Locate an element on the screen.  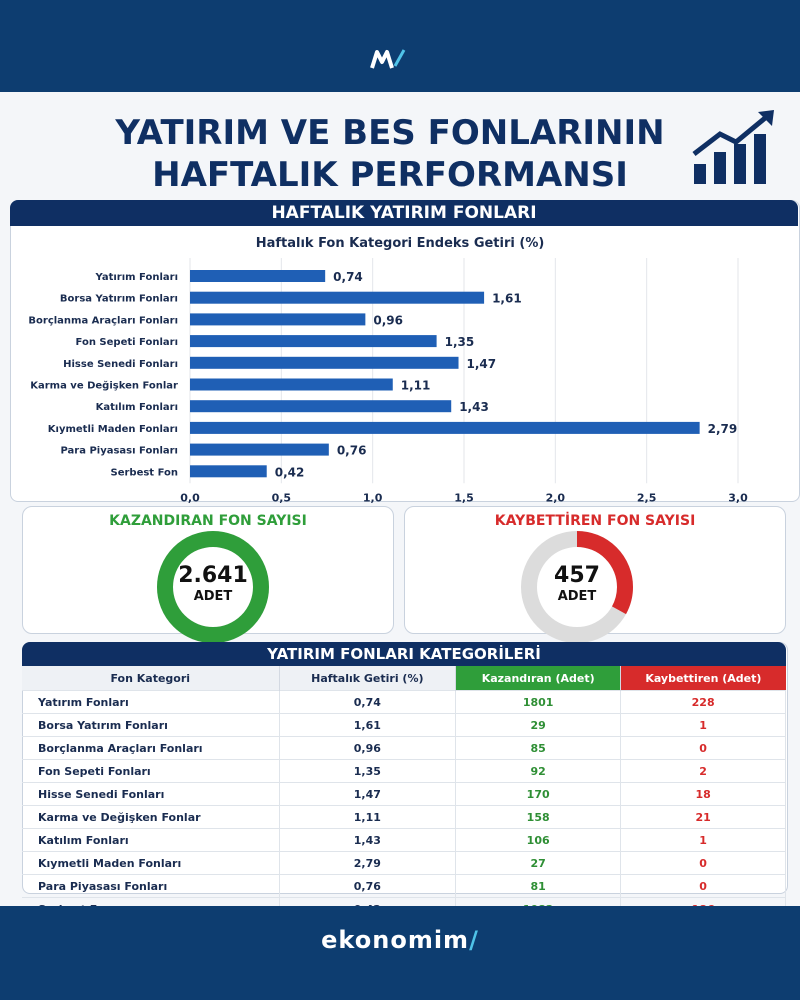
footer-banner is located at coordinates (400, 953).